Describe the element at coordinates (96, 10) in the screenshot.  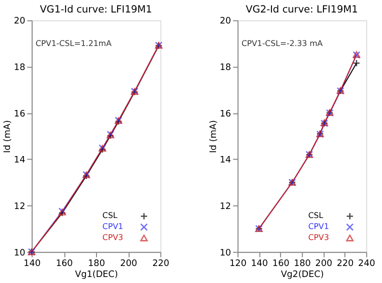
I see `chart-title: VG1-Id curve: LFI19M1` at that location.